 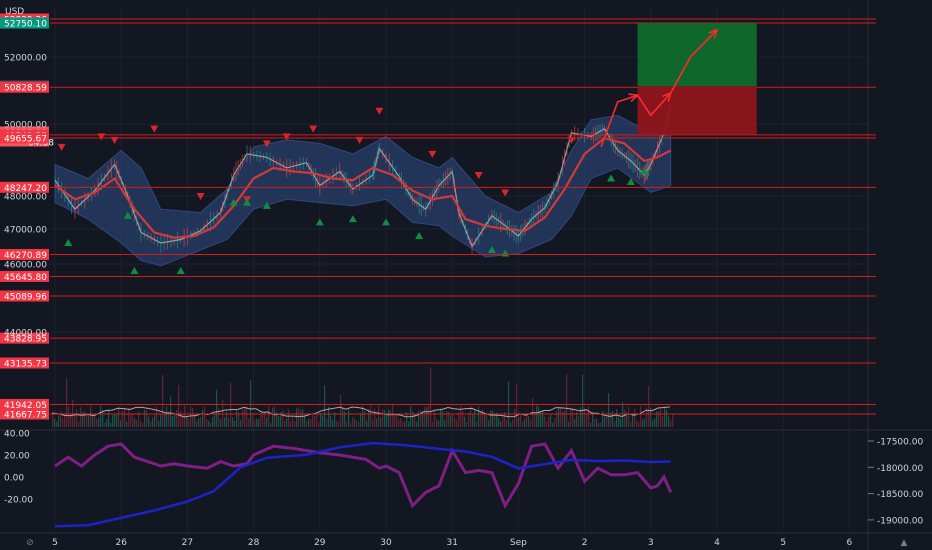 I want to click on price-axis-label: 44000.00, so click(x=25, y=334).